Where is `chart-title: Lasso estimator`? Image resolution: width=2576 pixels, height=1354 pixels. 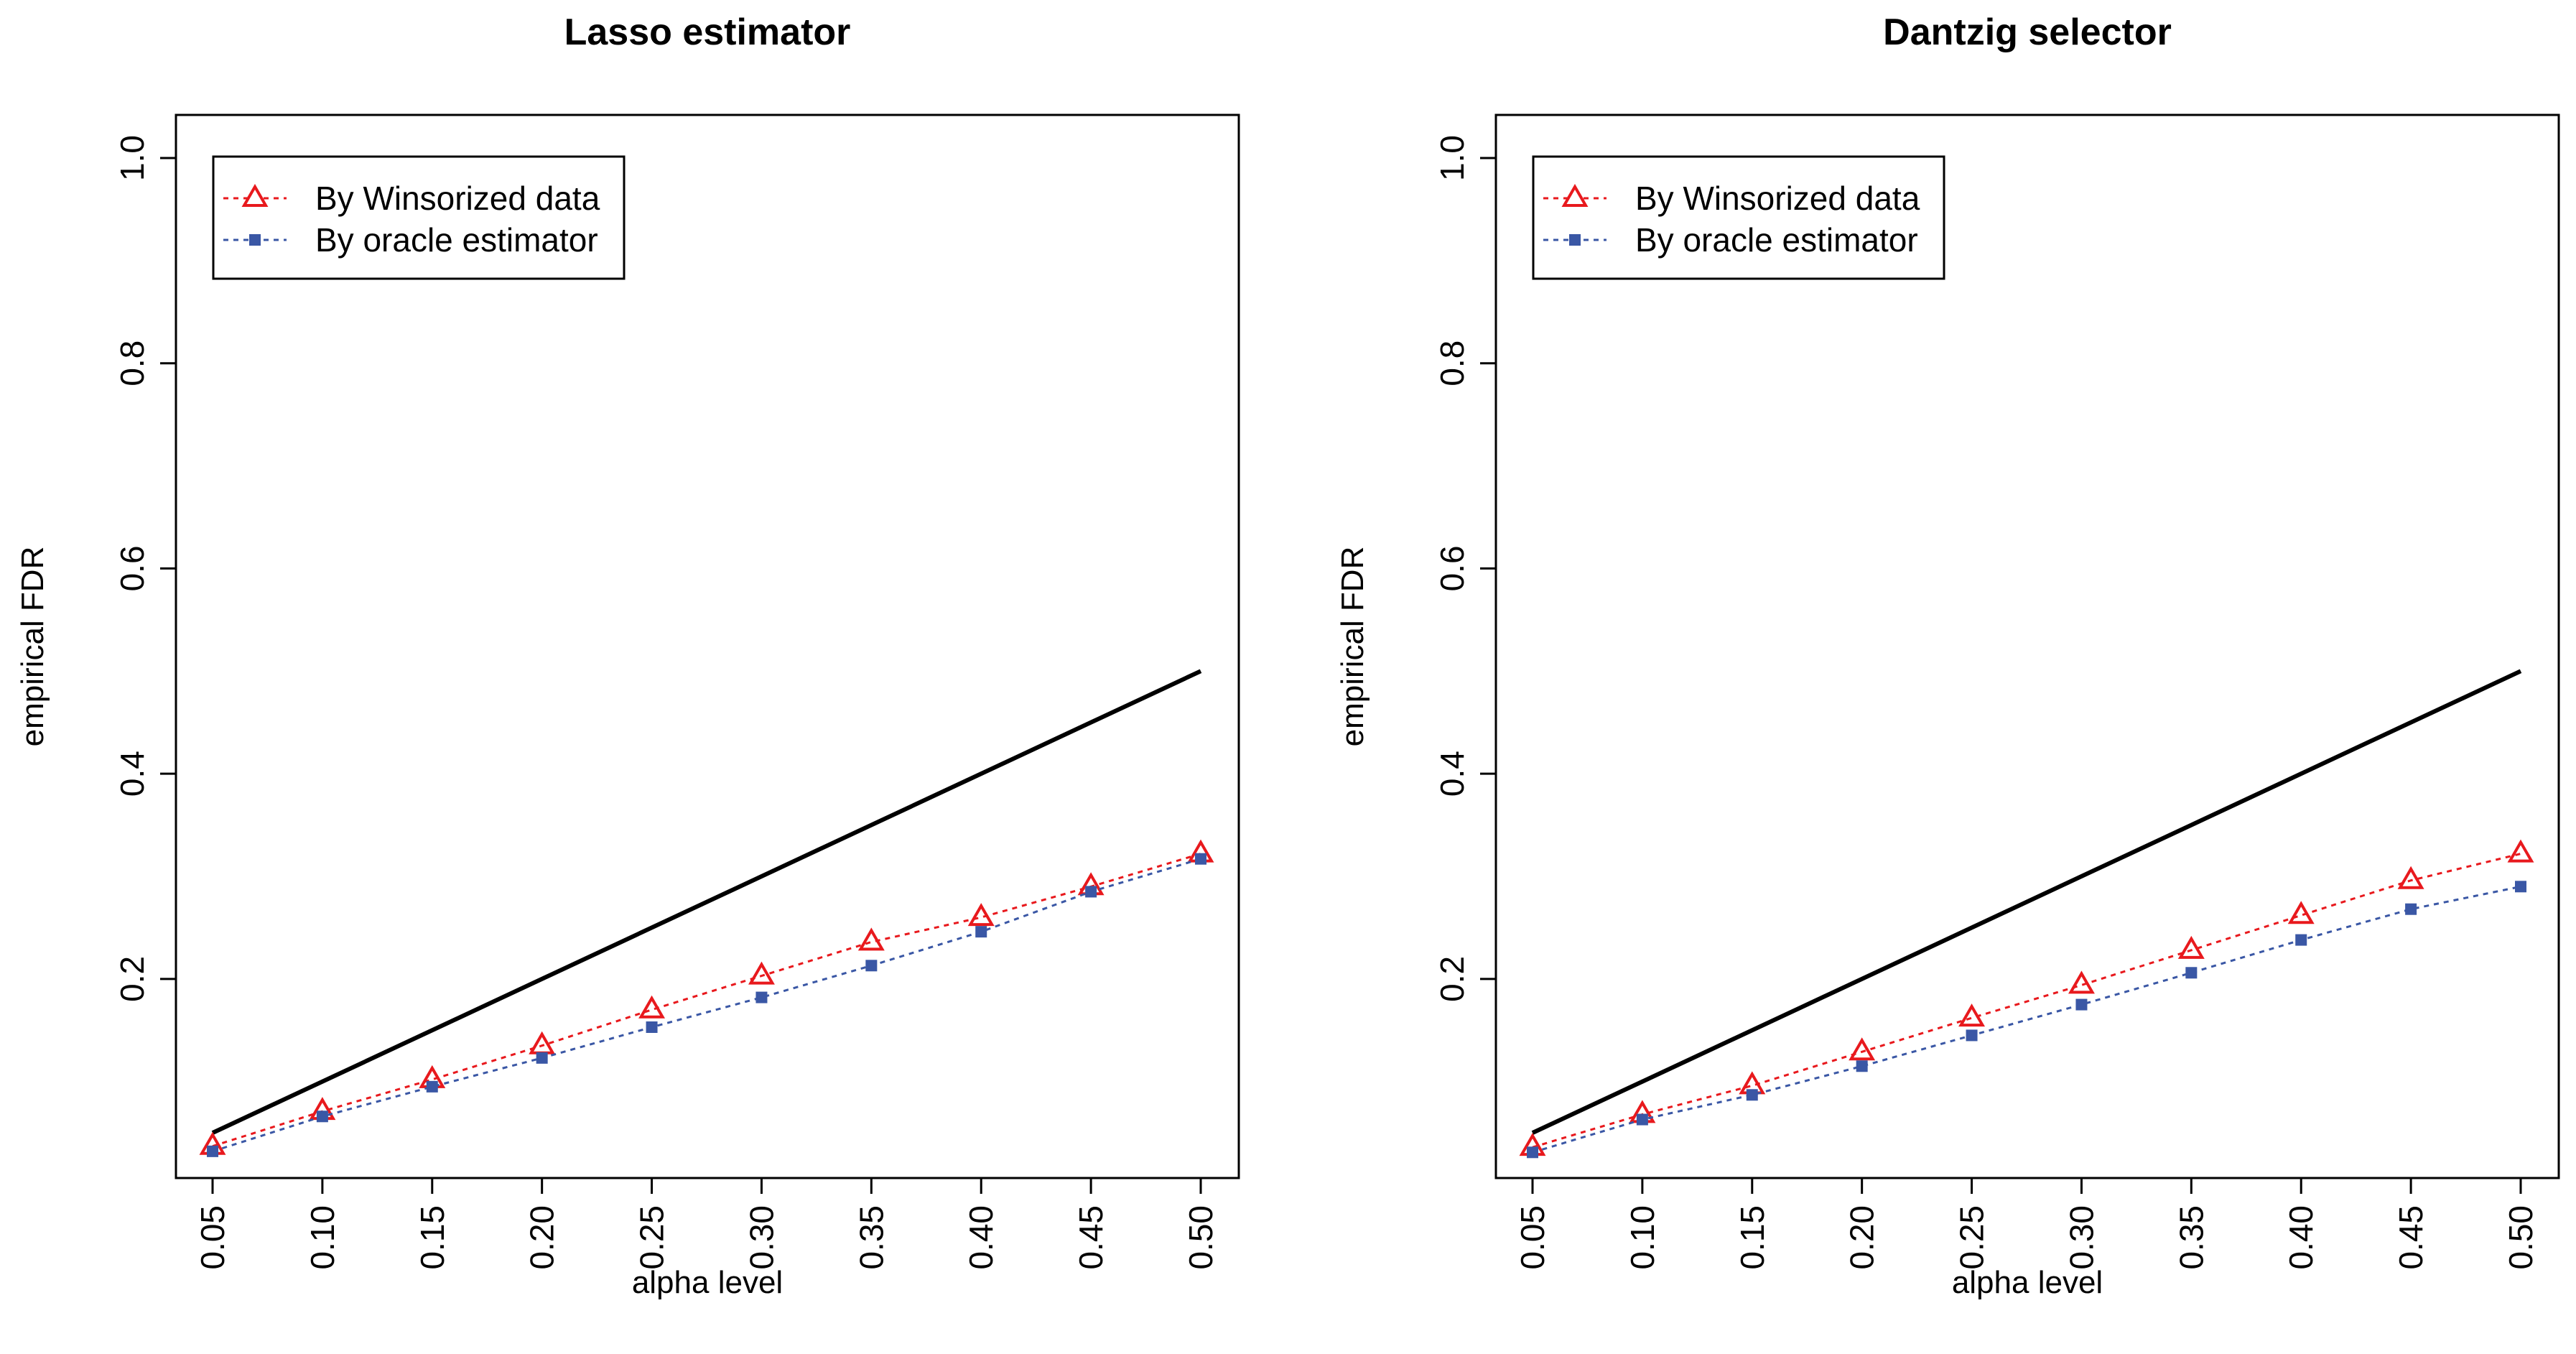 chart-title: Lasso estimator is located at coordinates (707, 32).